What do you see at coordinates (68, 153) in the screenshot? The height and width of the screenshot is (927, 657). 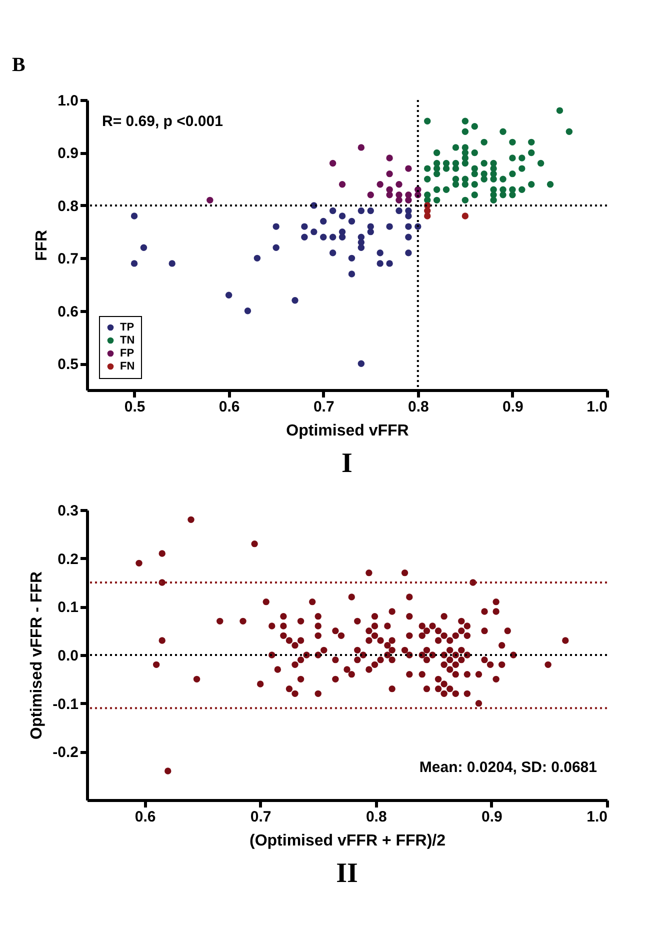 I see `y-tick-label: 0.9` at bounding box center [68, 153].